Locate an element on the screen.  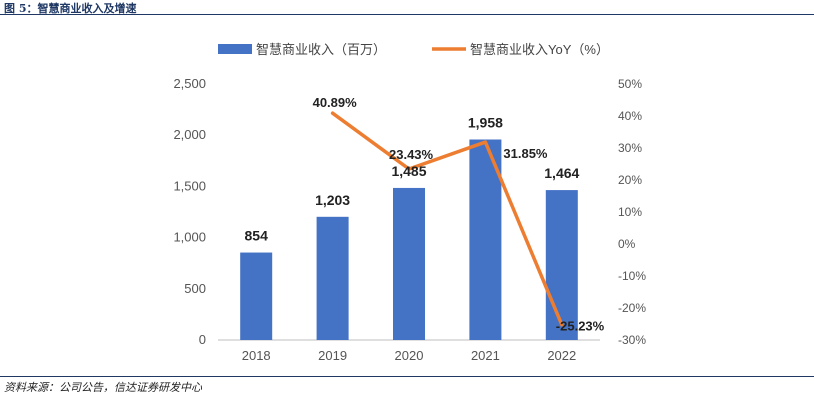
x-tick-label: 2018 is located at coordinates (256, 355).